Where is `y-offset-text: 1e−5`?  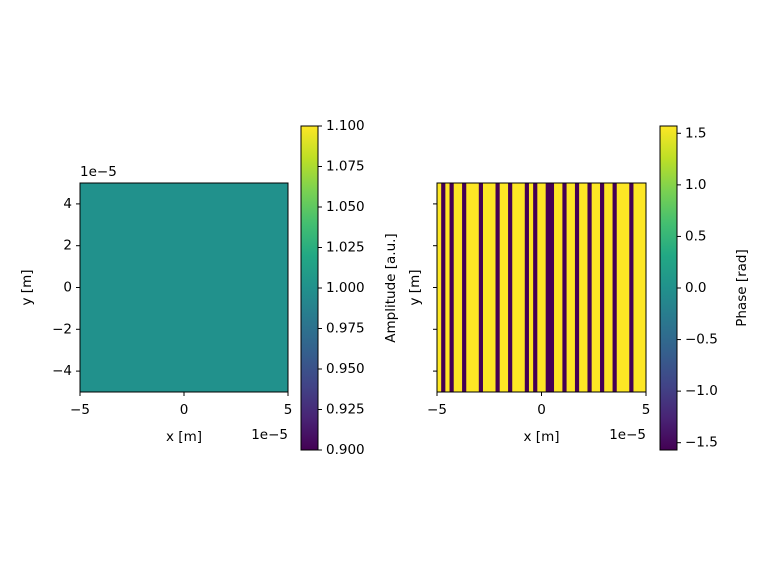
y-offset-text: 1e−5 is located at coordinates (98, 172).